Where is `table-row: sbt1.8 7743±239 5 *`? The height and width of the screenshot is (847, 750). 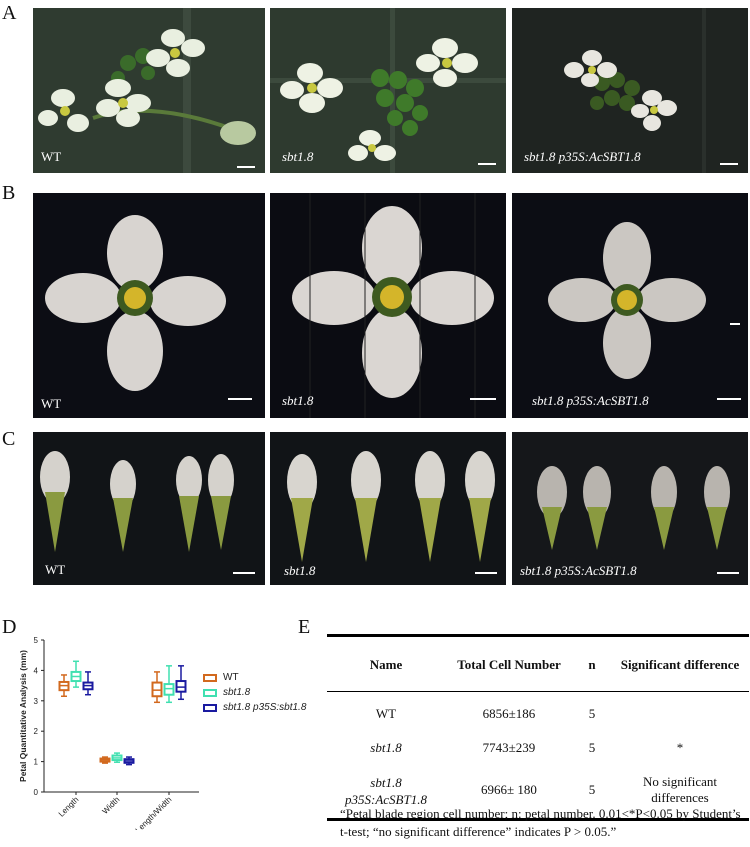
table-row: sbt1.8 7743±239 5 * is located at coordinates (538, 745).